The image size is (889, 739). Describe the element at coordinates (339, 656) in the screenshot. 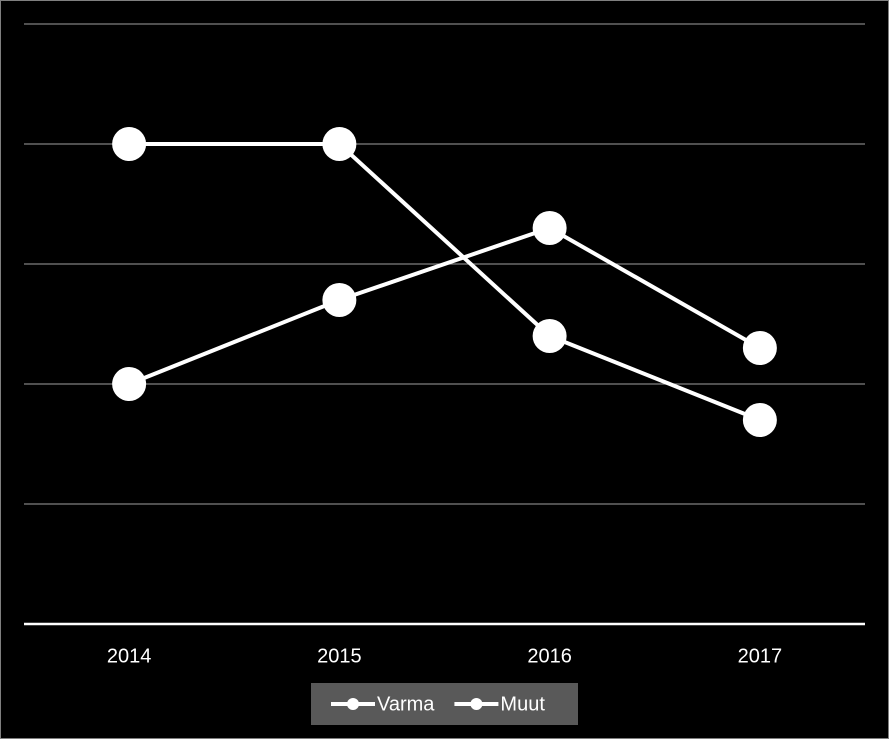

I see `x-tick-label: 2015` at that location.